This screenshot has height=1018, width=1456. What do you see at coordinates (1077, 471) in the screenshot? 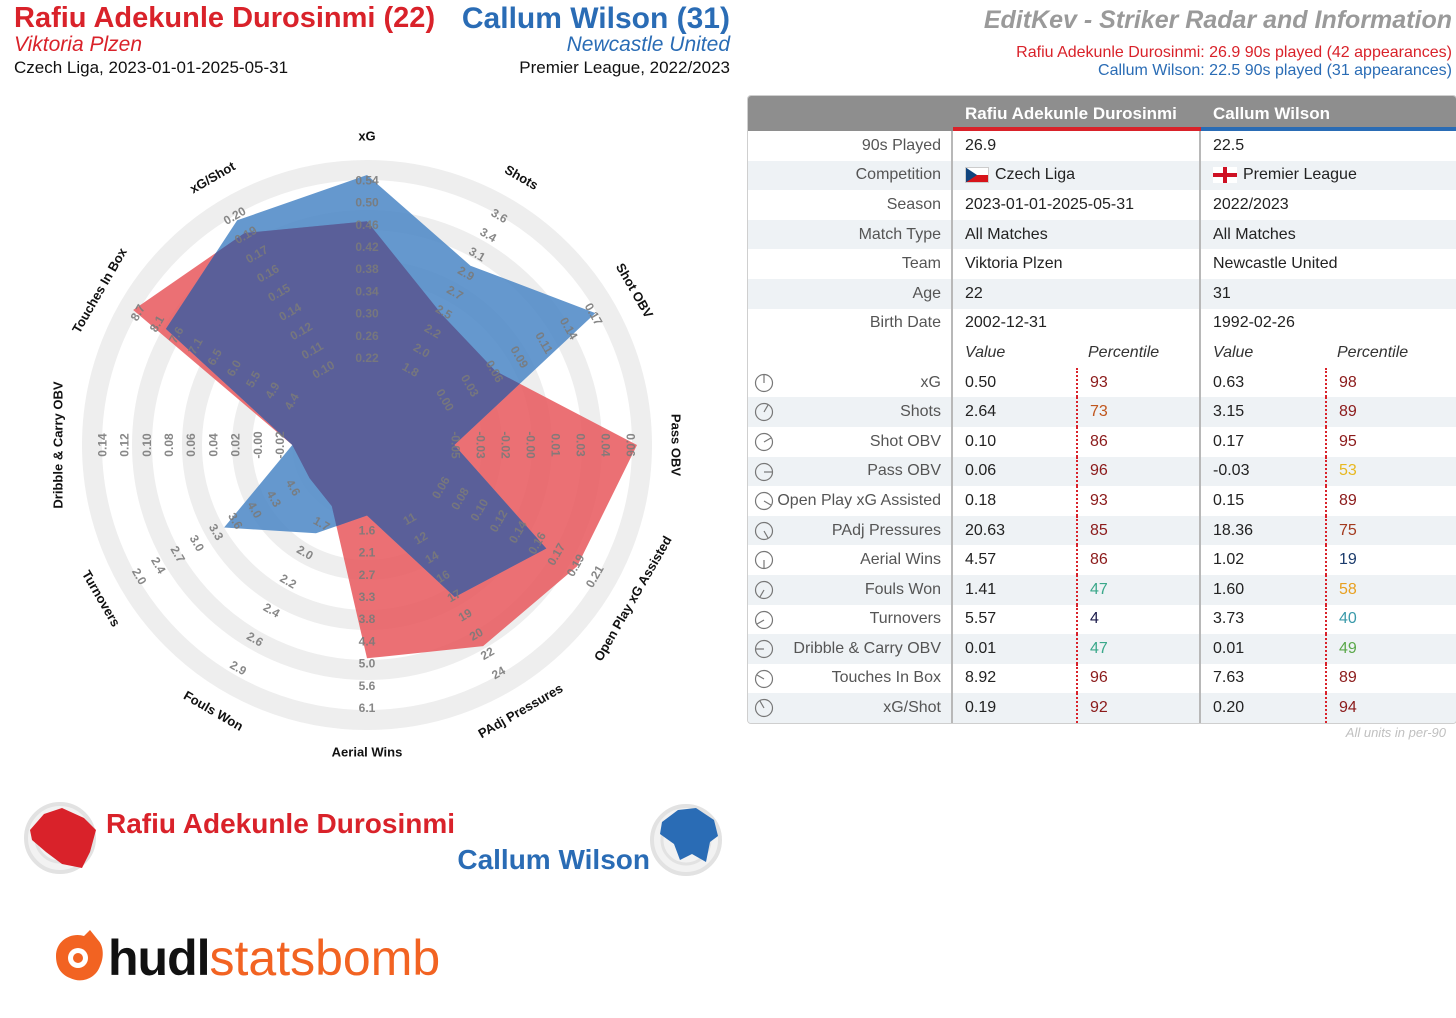
I see `stat-player1: 0.06 96` at bounding box center [1077, 471].